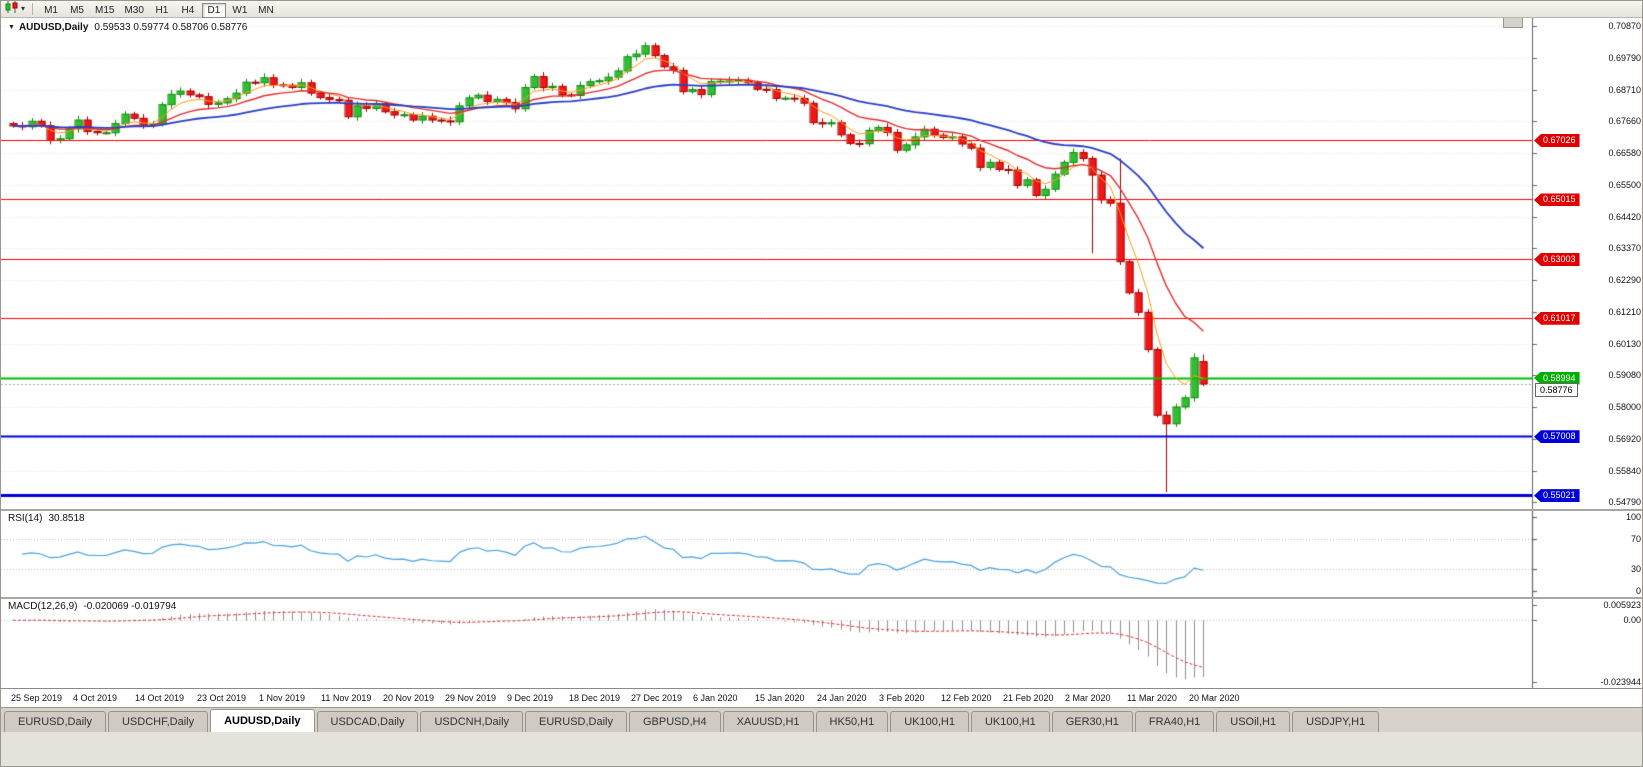  Describe the element at coordinates (842, 698) in the screenshot. I see `date-label: 24 Jan 2020` at that location.